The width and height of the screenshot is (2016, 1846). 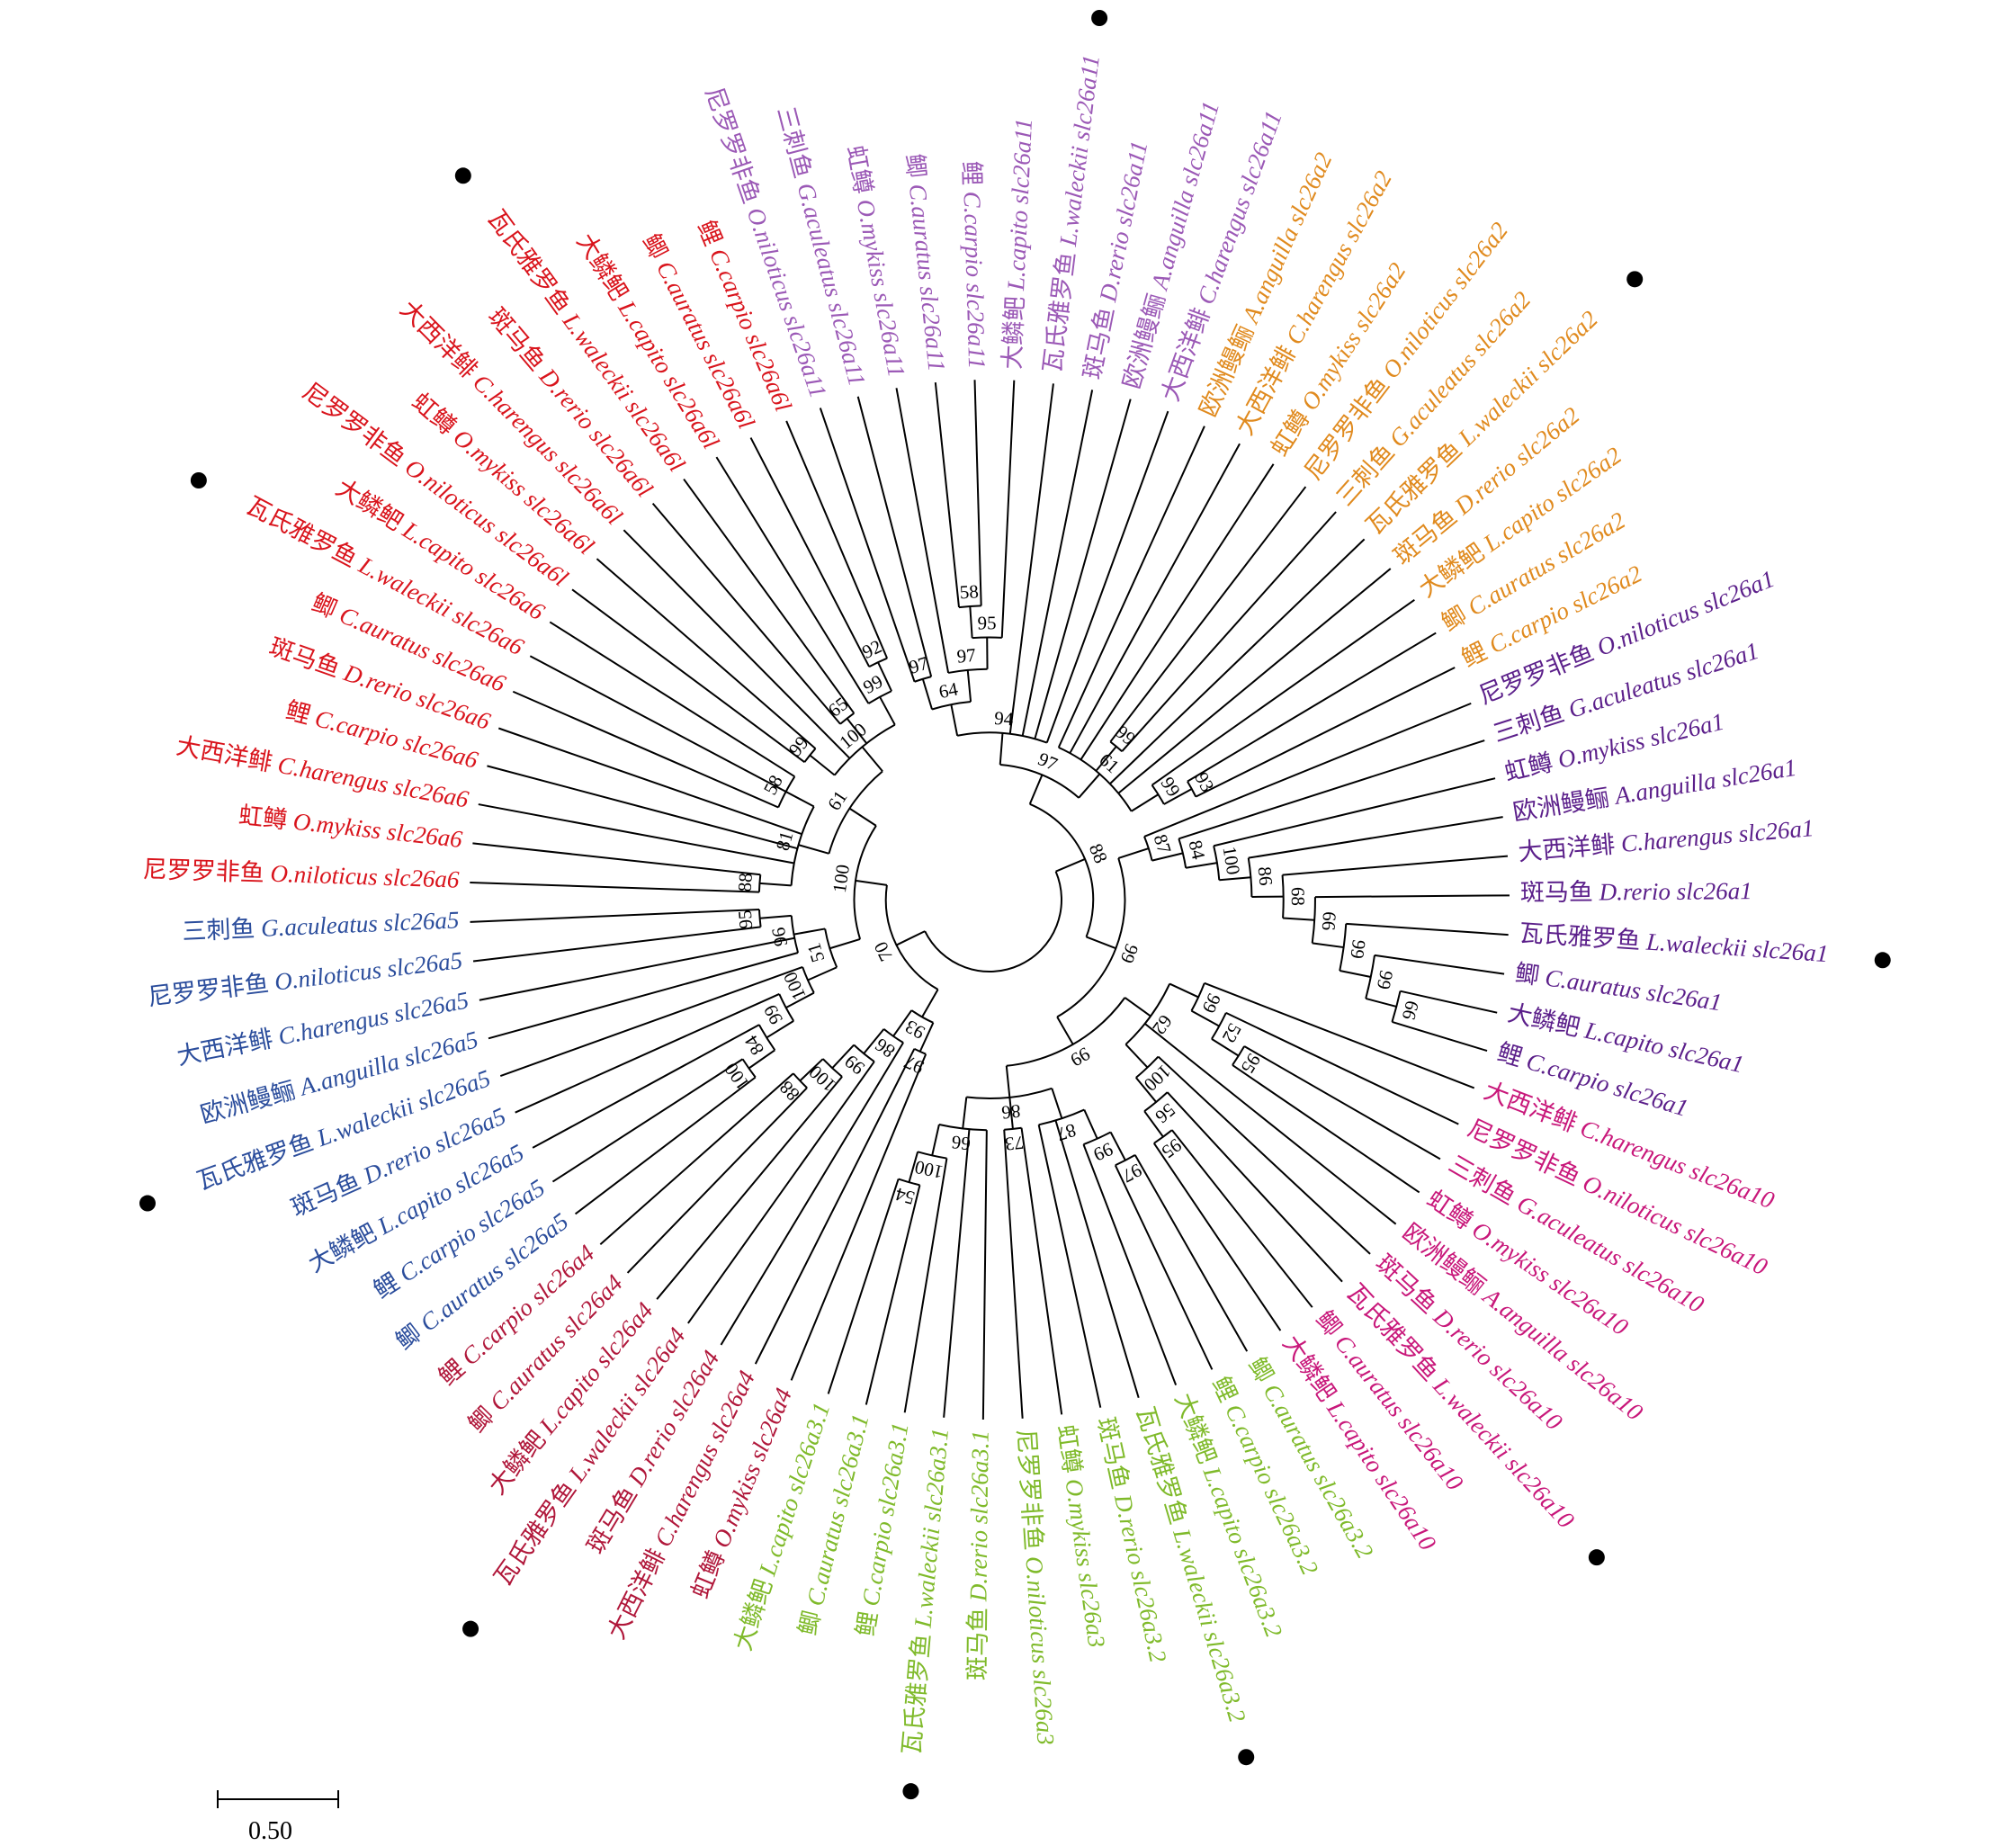 What do you see at coordinates (1531, 723) in the screenshot?
I see `leaf-common-name: 三刺鱼` at bounding box center [1531, 723].